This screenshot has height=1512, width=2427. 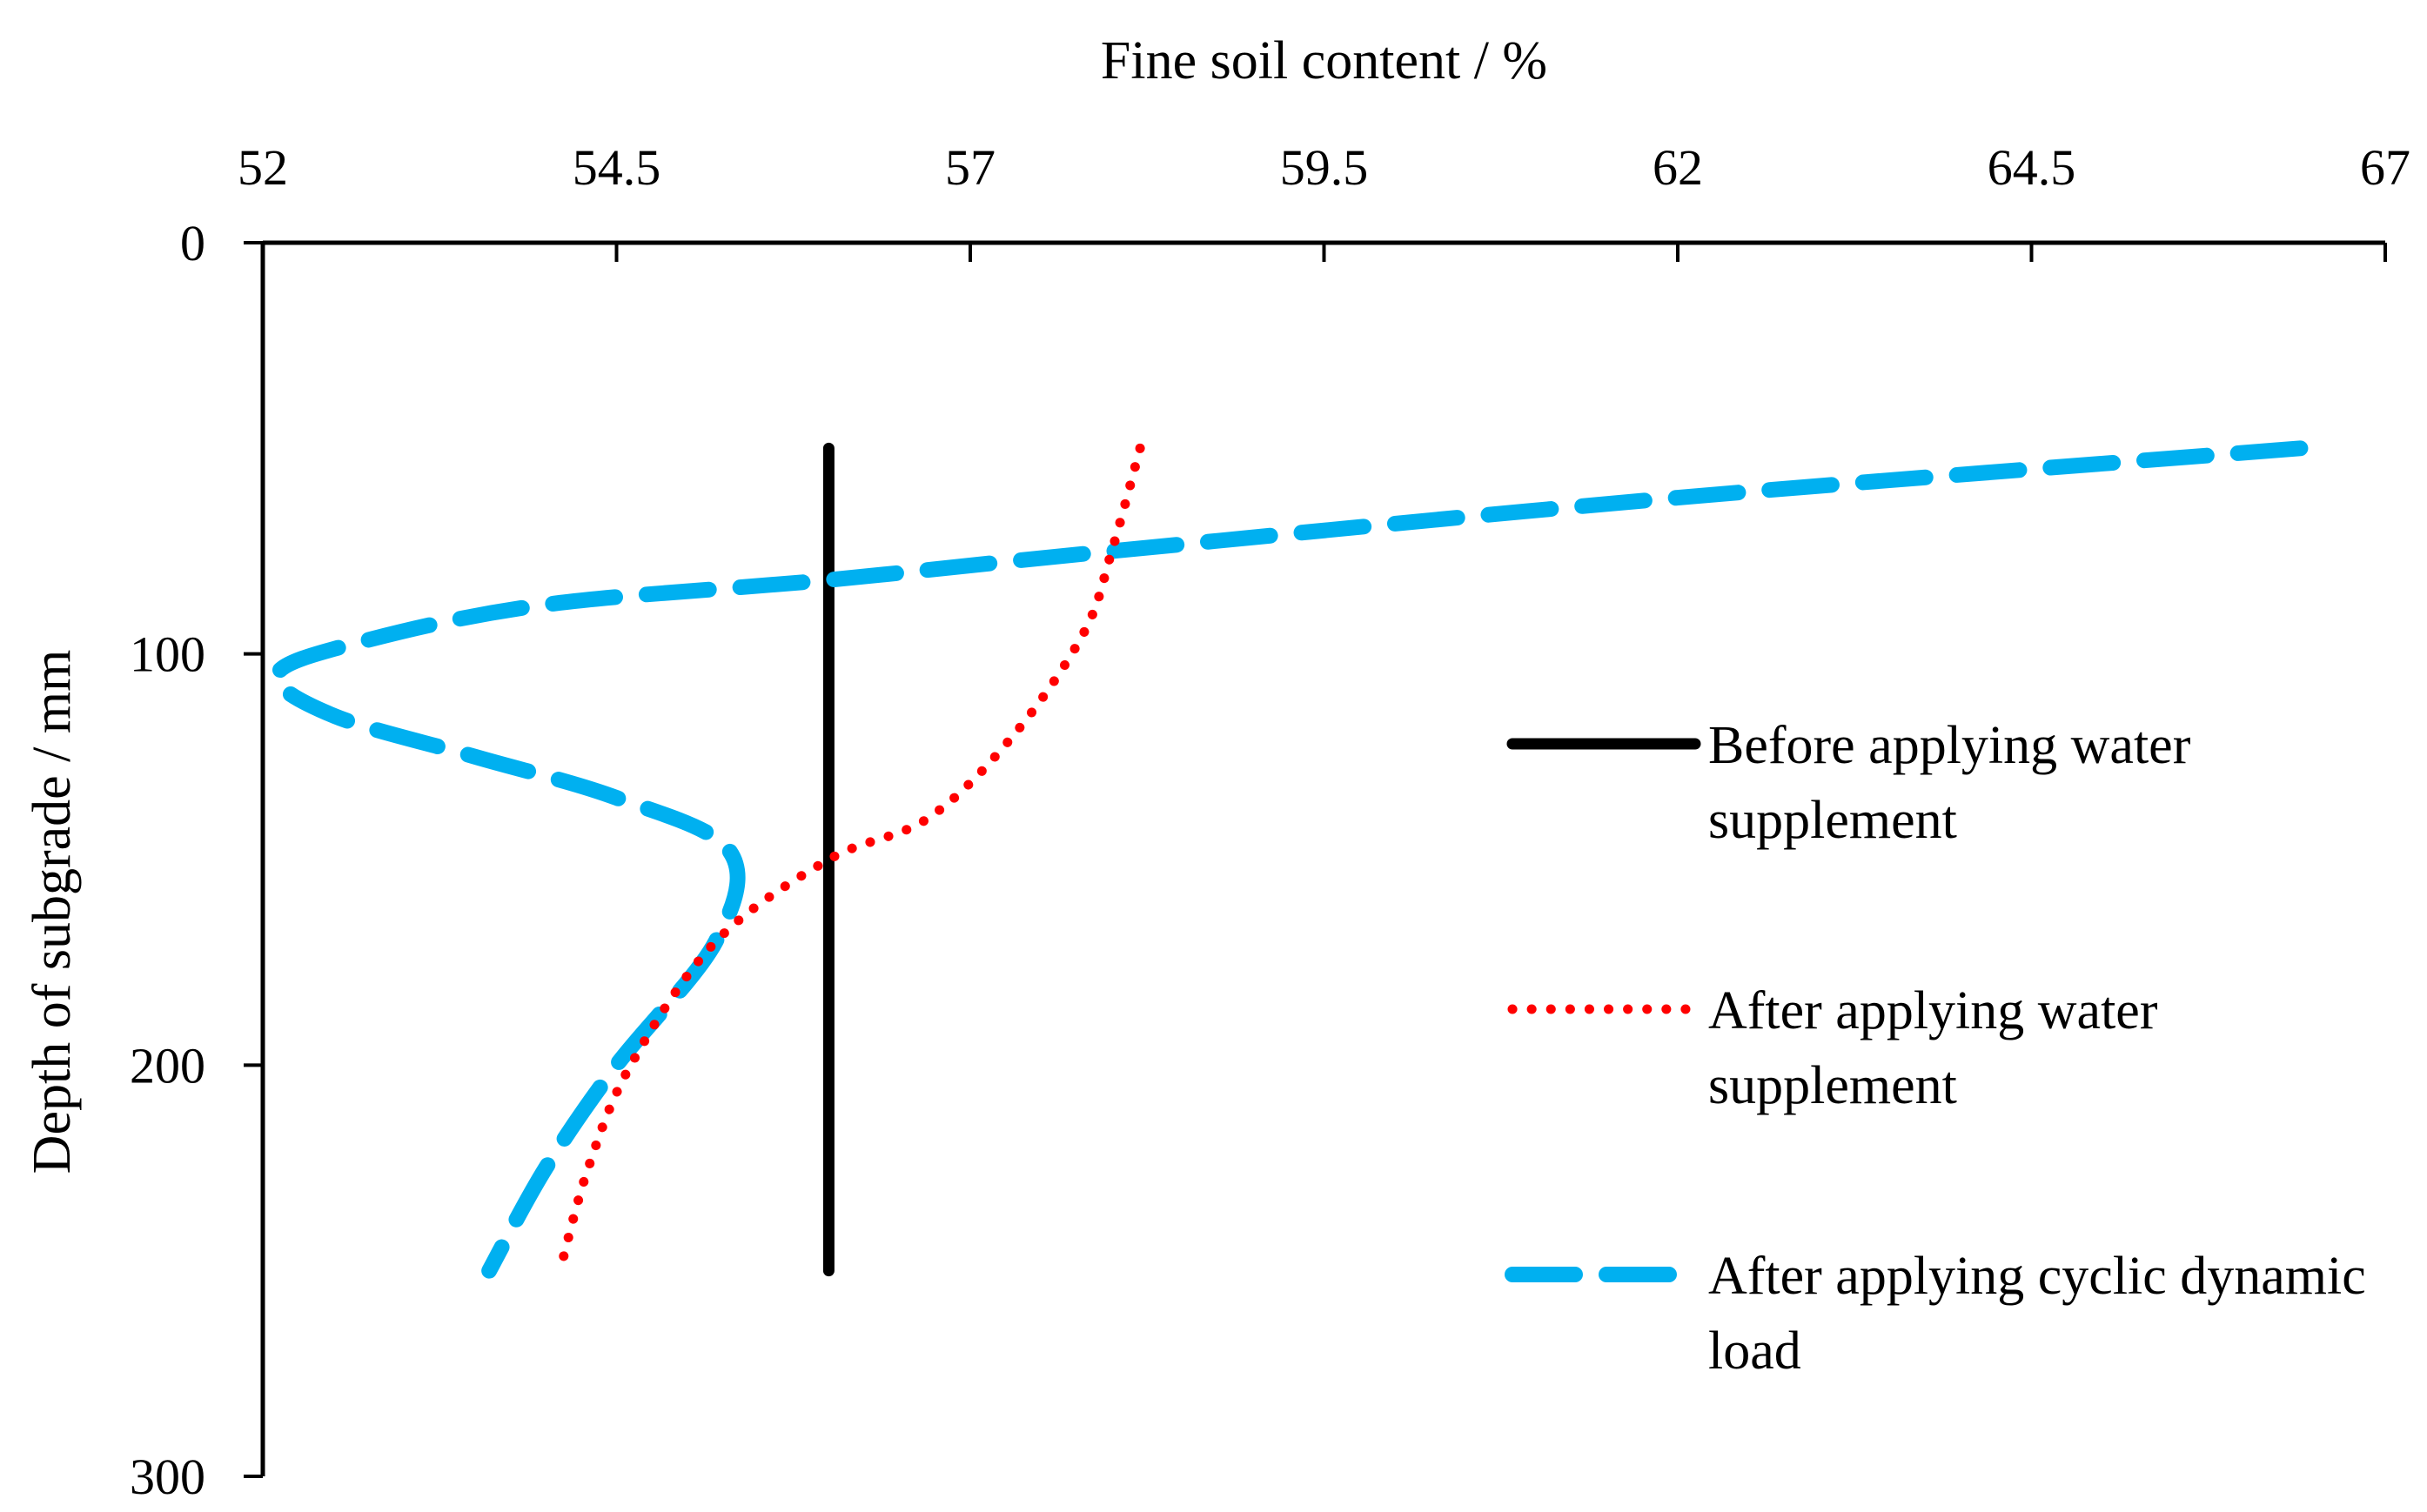 I want to click on x-tick-label: 57, so click(x=971, y=168).